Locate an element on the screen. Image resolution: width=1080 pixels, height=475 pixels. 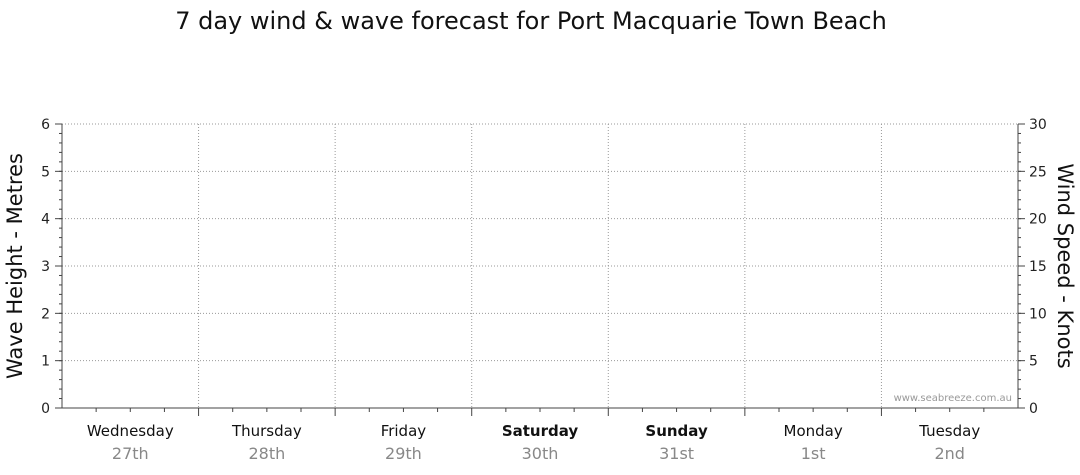
right-tick-label: 20 is located at coordinates (1038, 220).